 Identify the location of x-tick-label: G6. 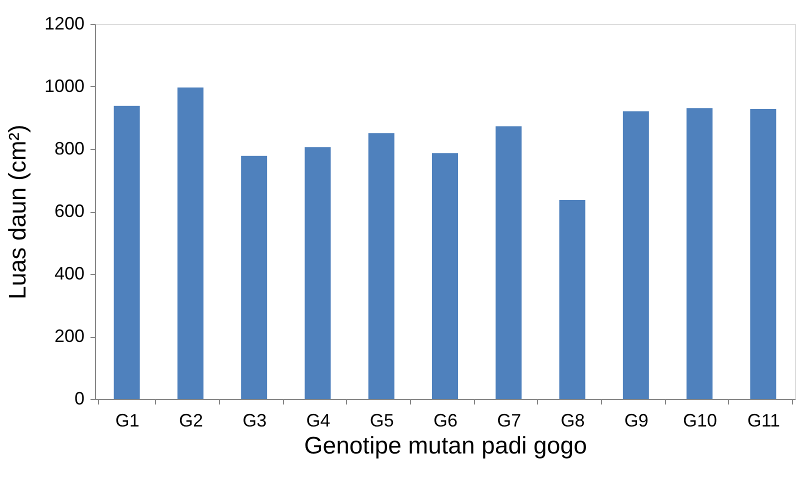
(445, 420).